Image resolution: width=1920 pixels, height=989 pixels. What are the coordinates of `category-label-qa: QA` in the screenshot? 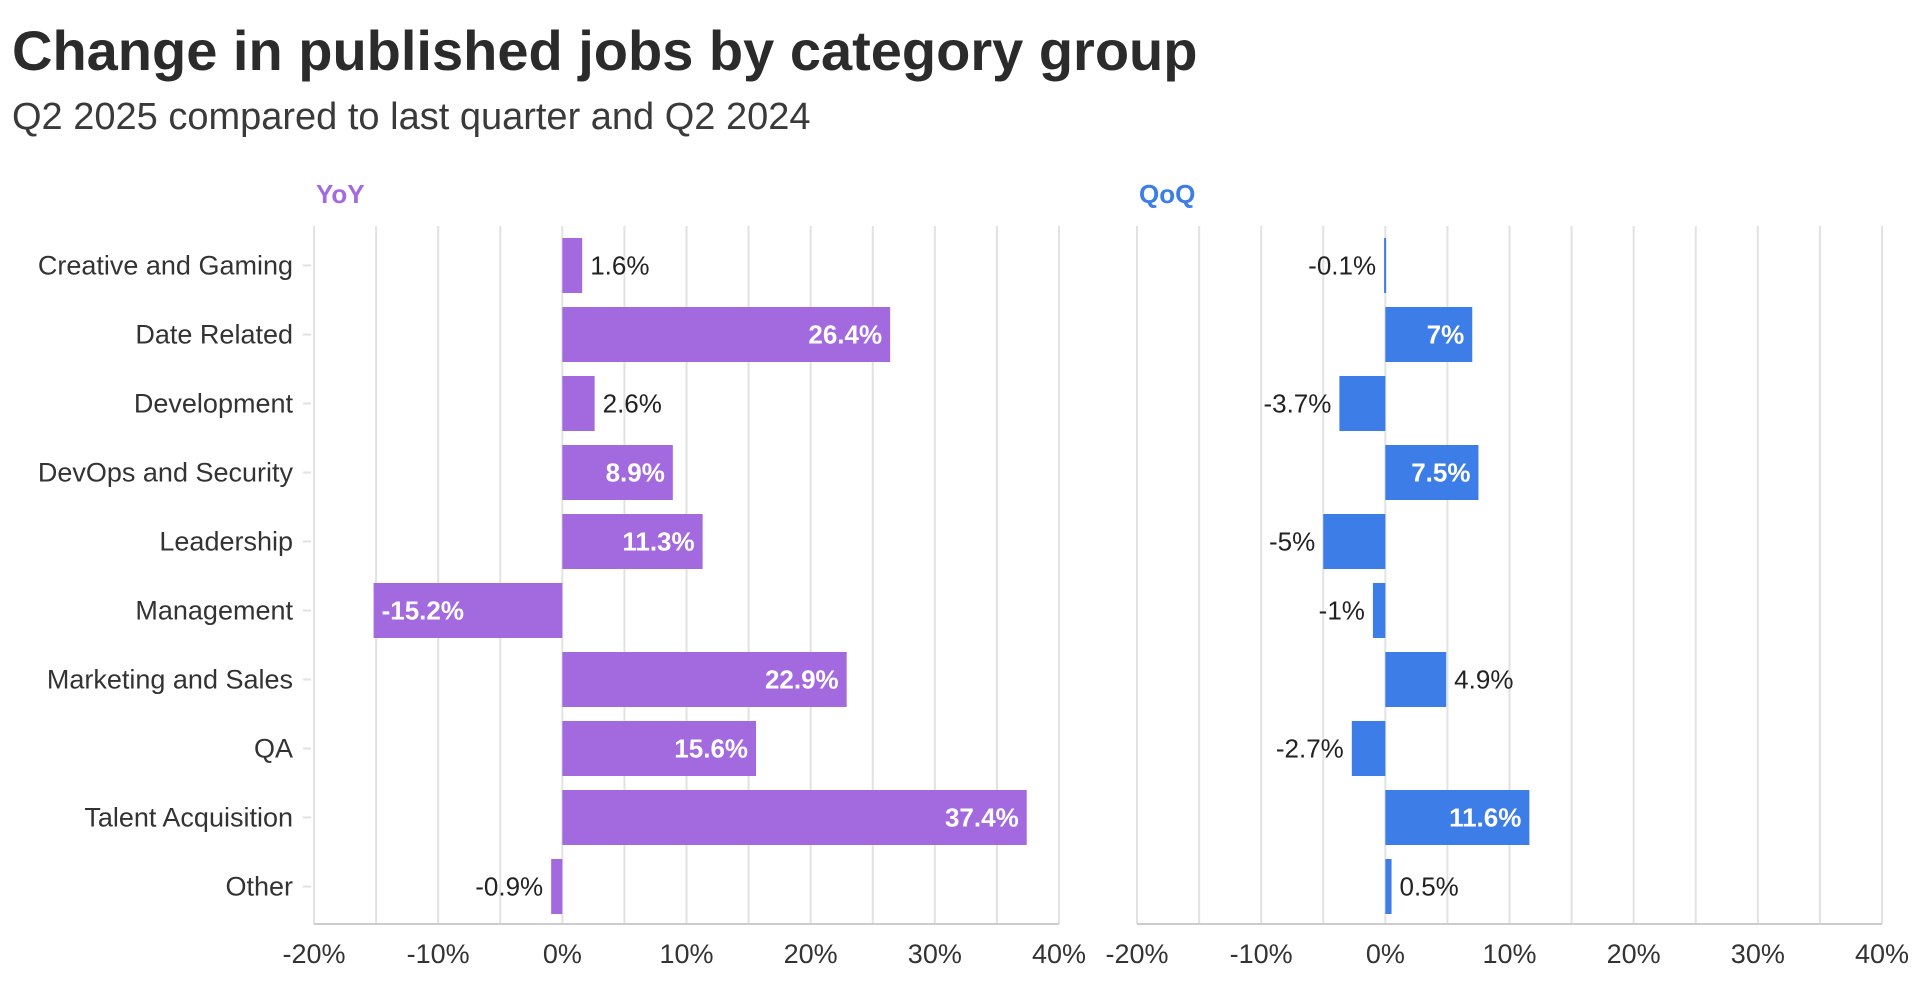 It's located at (273, 749).